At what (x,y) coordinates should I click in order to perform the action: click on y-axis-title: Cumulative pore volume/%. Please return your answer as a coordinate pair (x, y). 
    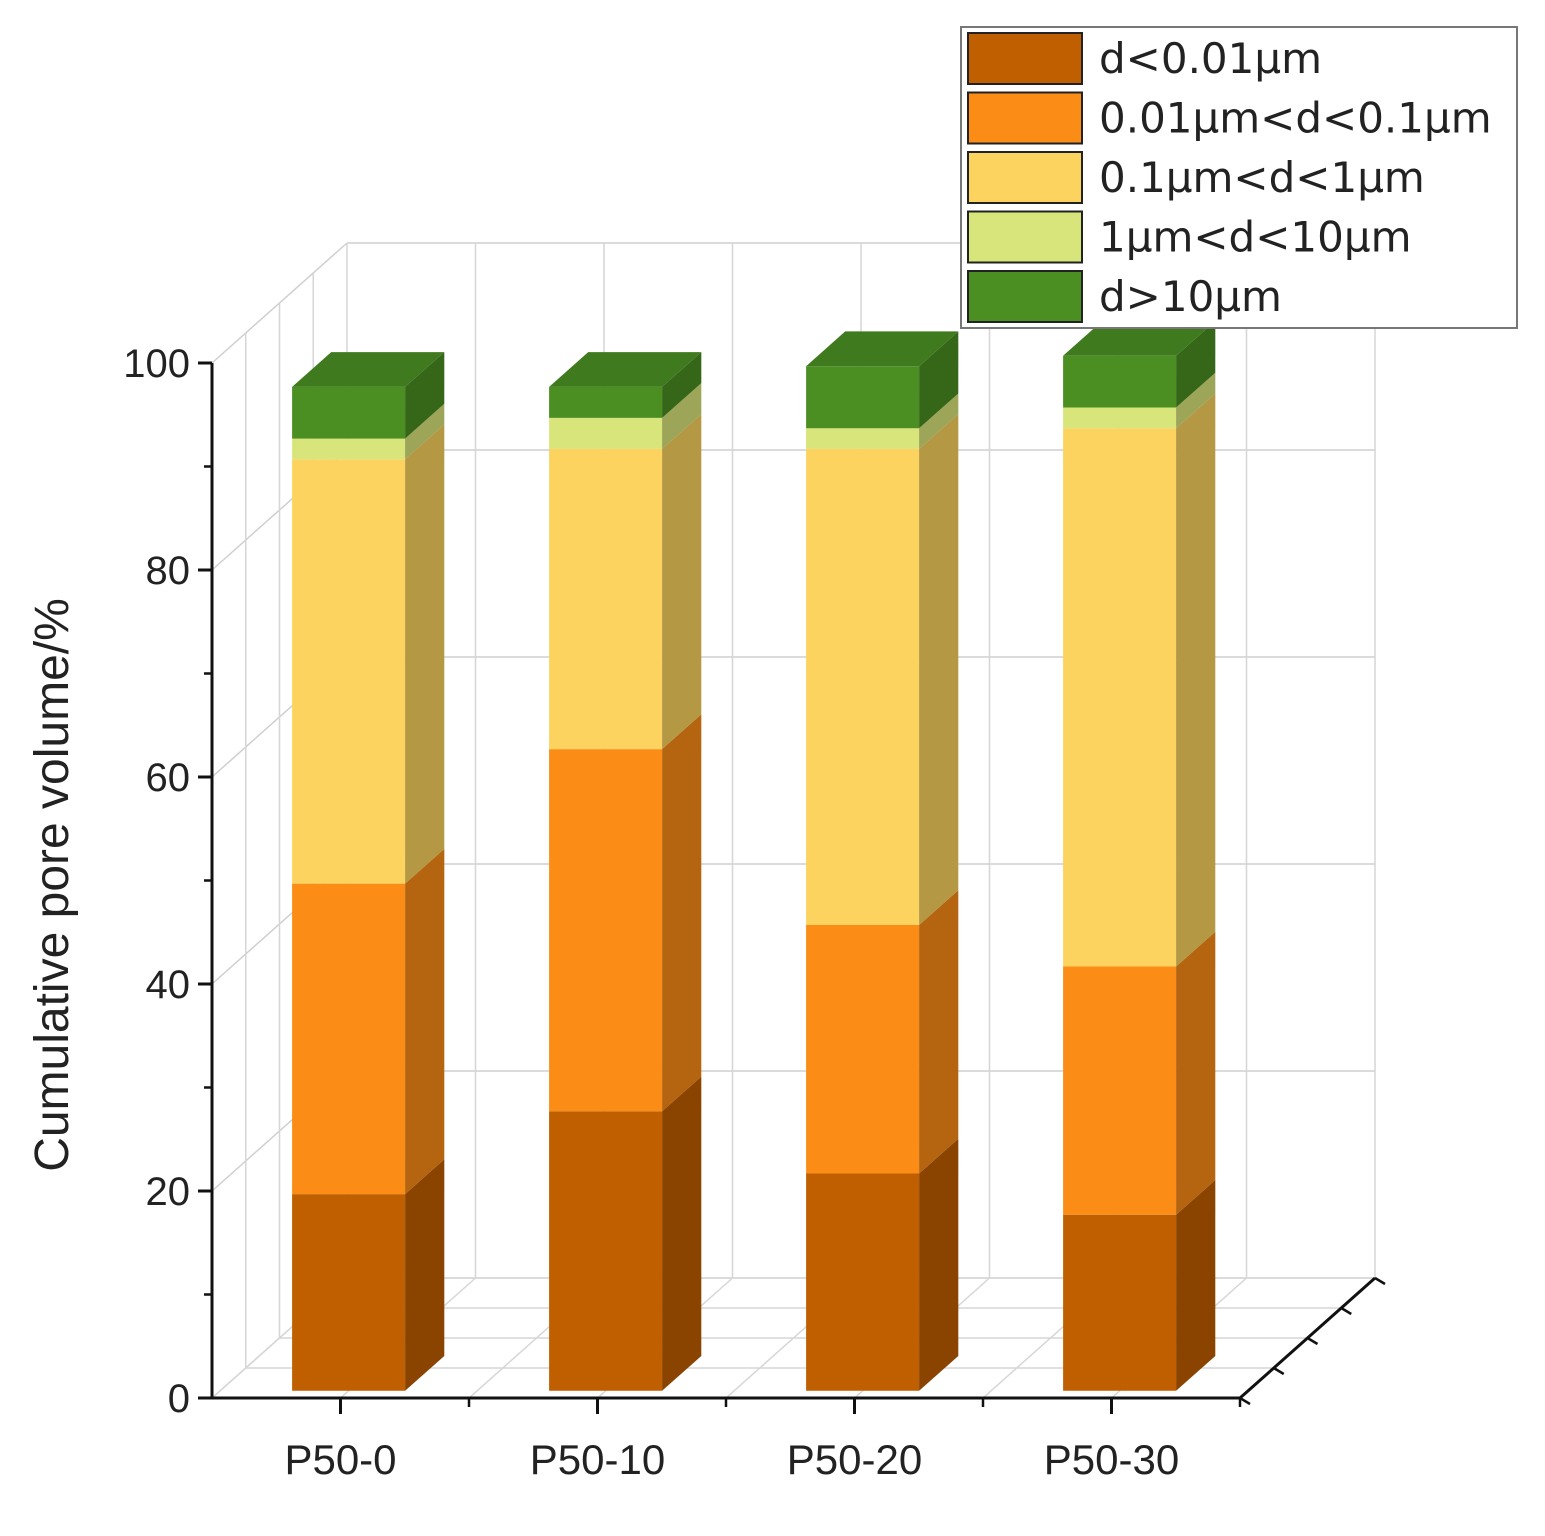
    Looking at the image, I should click on (52, 885).